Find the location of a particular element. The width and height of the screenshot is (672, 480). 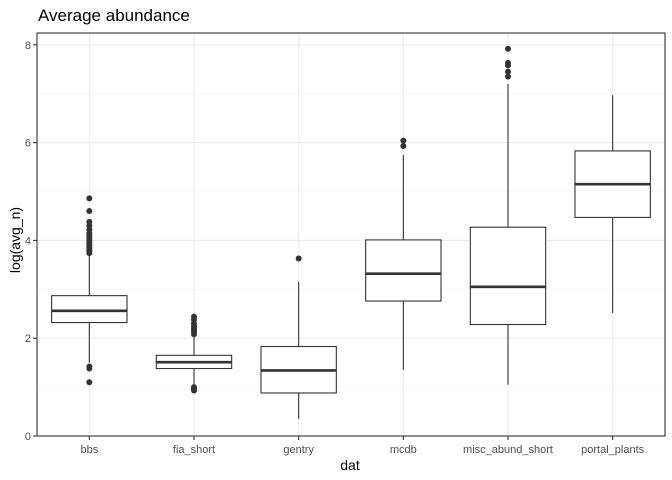

x-tick-label: misc_abund_short is located at coordinates (508, 450).